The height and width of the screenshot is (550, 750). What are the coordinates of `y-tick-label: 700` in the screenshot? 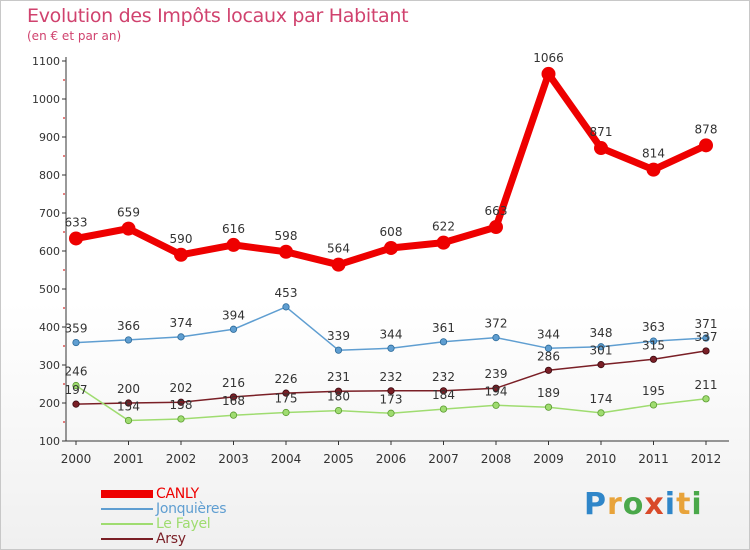 It's located at (49, 213).